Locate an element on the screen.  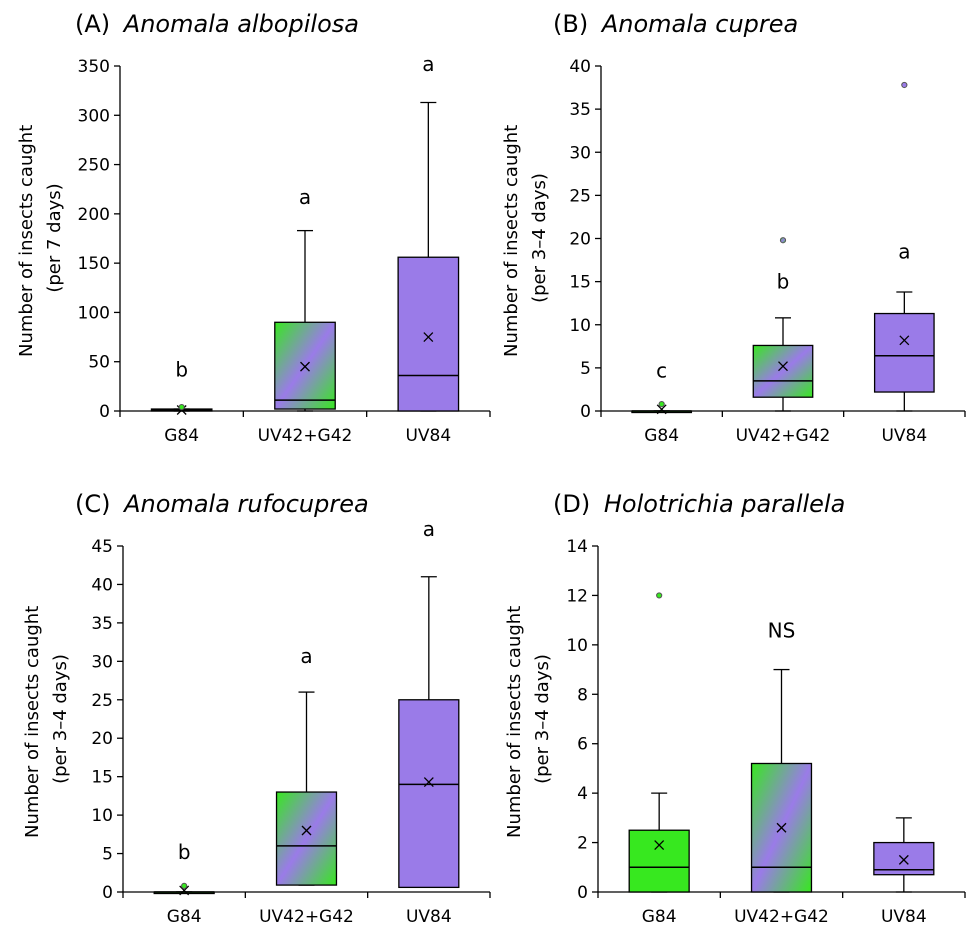
panel-b-ylabel-line2: (per 3–4 days) is located at coordinates (539, 238).